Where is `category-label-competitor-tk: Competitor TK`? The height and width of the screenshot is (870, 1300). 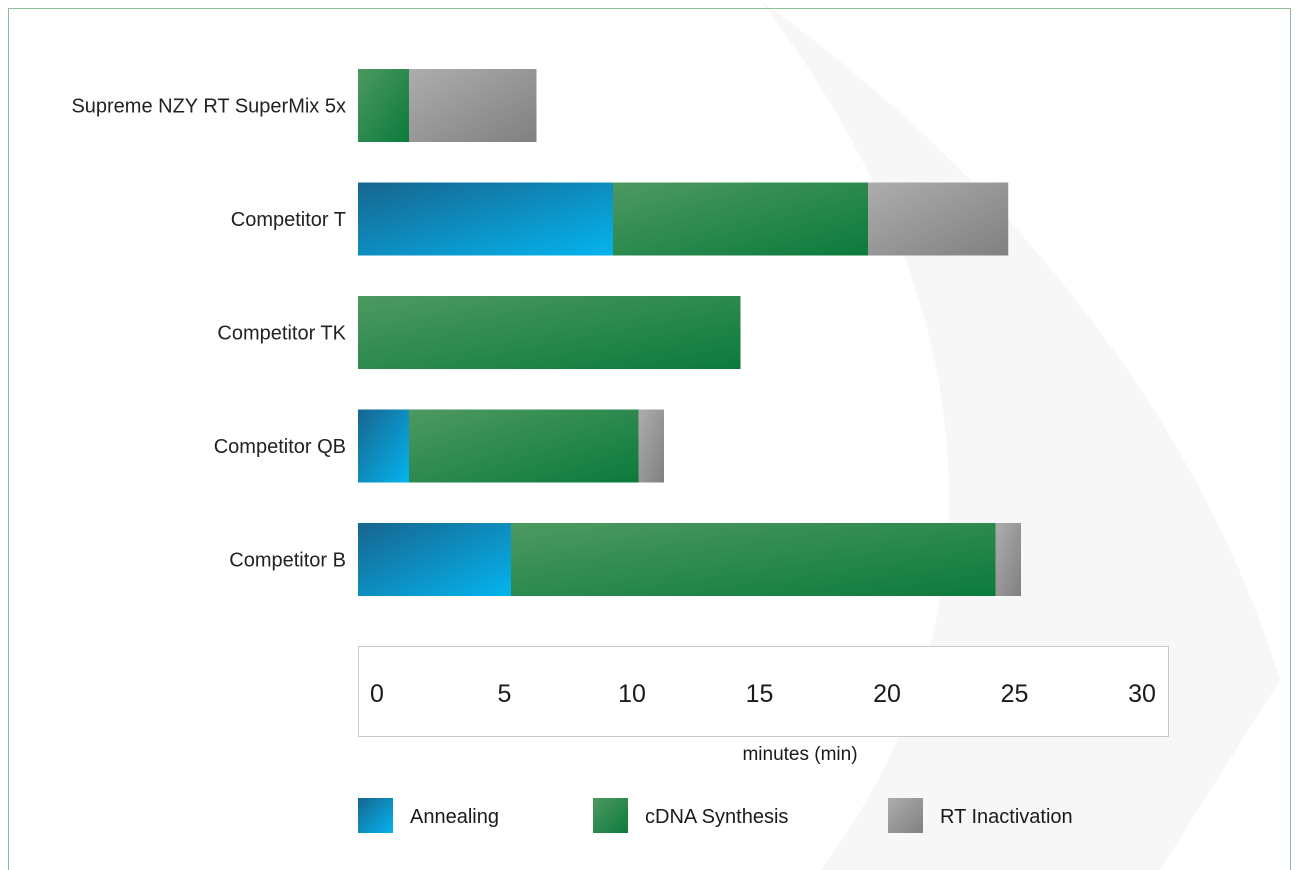
category-label-competitor-tk: Competitor TK is located at coordinates (281, 334).